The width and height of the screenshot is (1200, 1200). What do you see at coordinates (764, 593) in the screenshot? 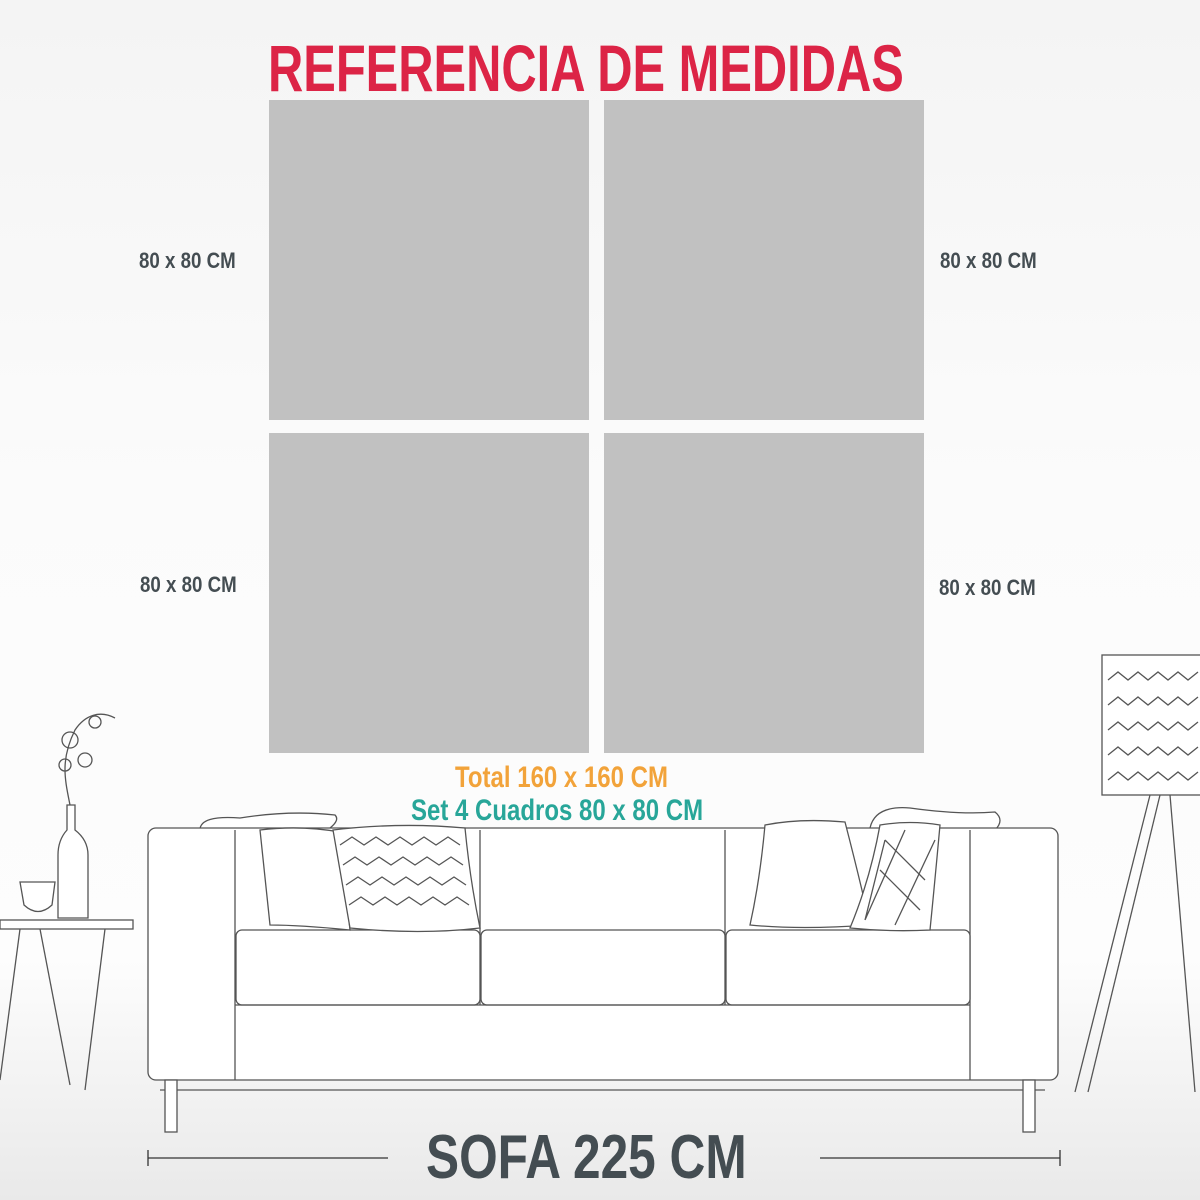
I see `canvas-panel-bottom-right` at bounding box center [764, 593].